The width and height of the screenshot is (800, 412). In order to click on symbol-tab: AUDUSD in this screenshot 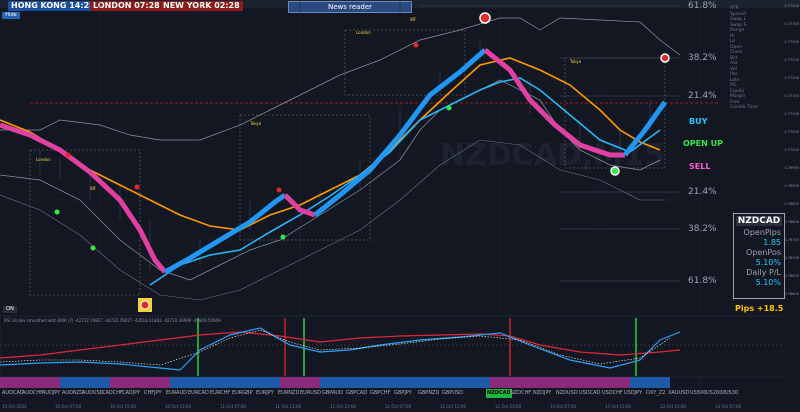, I will do `click(93, 393)`.